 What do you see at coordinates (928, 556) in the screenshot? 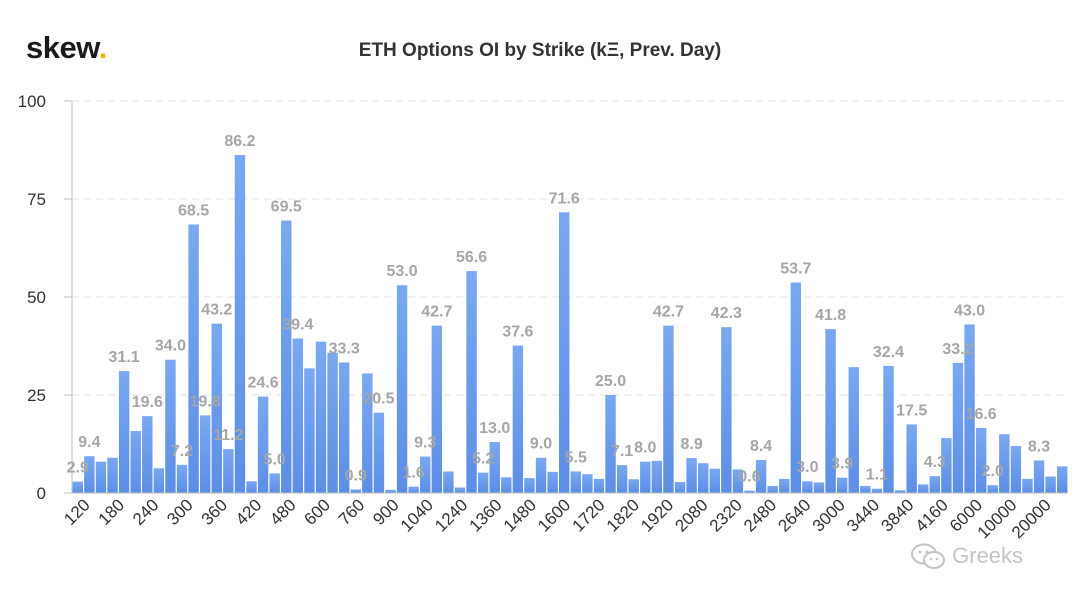
I see `wechat-icon` at bounding box center [928, 556].